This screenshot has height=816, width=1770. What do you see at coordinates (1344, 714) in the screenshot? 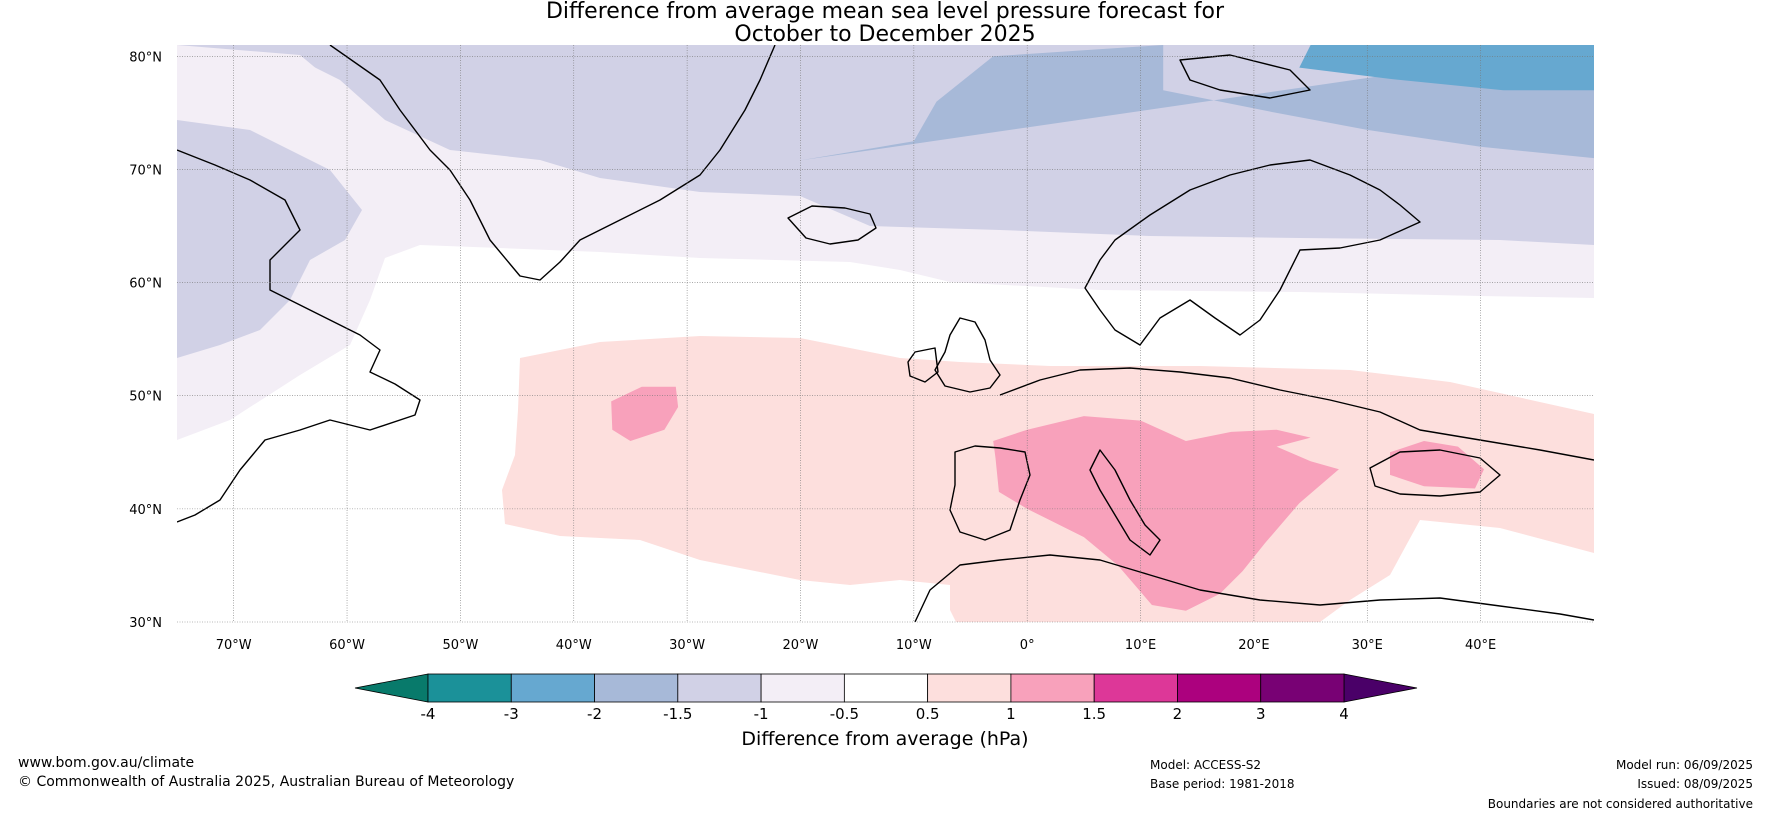
I see `colorbar-tick-label: 4` at bounding box center [1344, 714].